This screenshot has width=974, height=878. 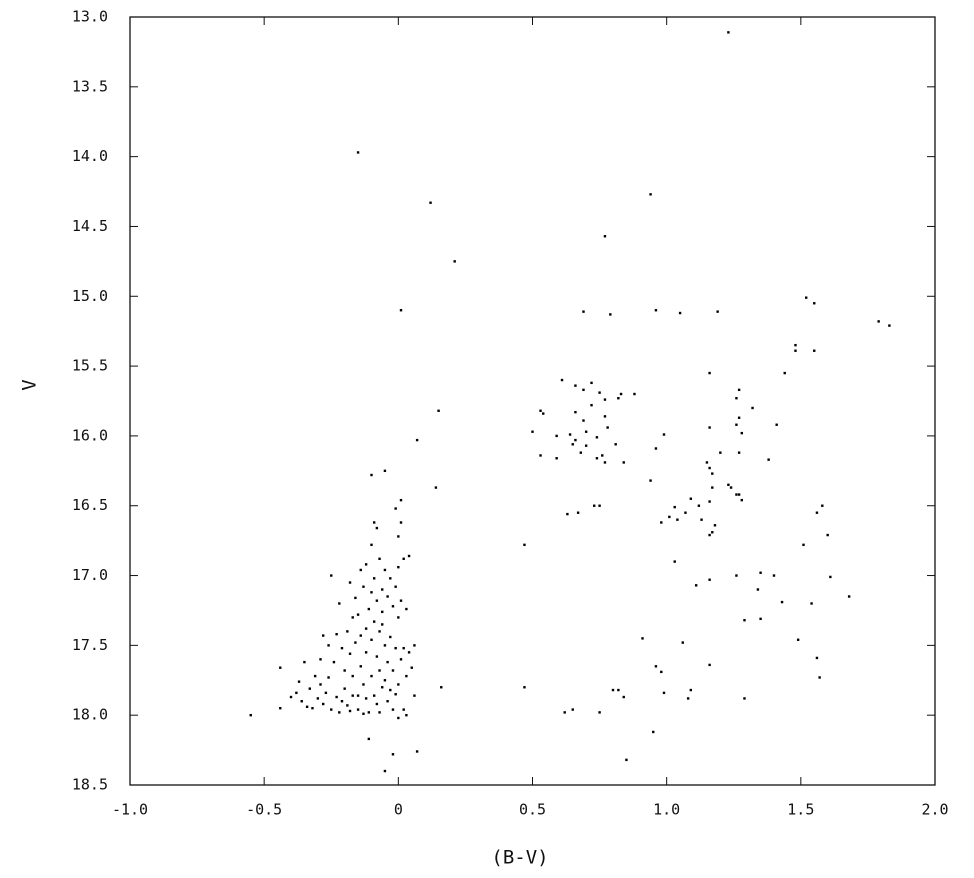 What do you see at coordinates (90, 226) in the screenshot?
I see `y-tick-label: 14.5` at bounding box center [90, 226].